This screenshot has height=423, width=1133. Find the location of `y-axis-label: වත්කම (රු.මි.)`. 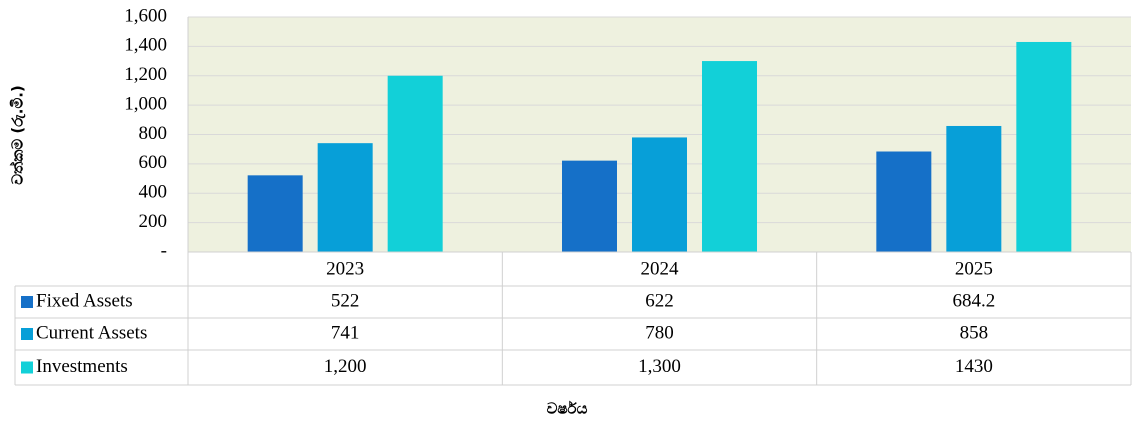

y-axis-label: වත්කම (රු.මි.) is located at coordinates (17, 135).